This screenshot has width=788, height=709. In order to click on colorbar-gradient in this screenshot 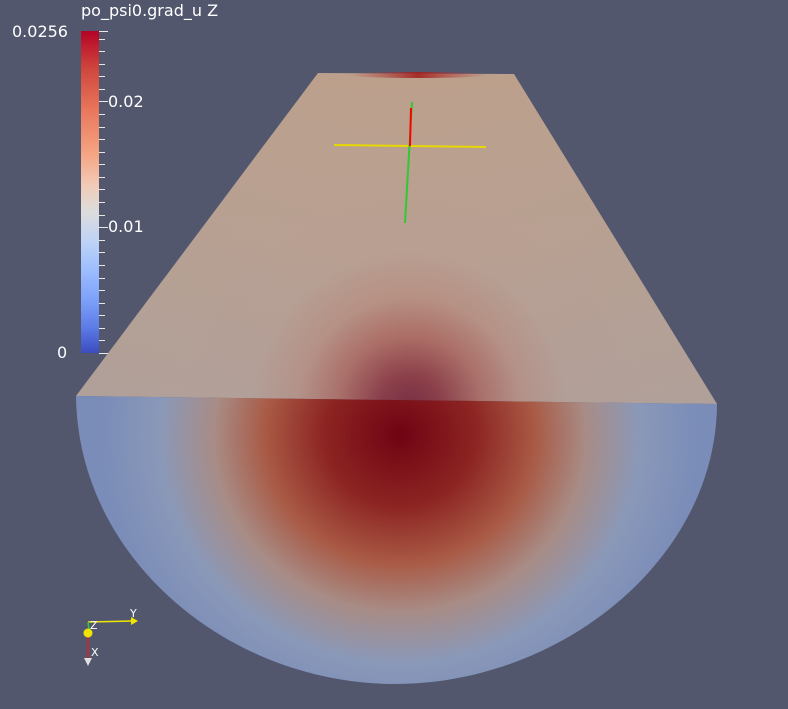, I will do `click(90, 192)`.